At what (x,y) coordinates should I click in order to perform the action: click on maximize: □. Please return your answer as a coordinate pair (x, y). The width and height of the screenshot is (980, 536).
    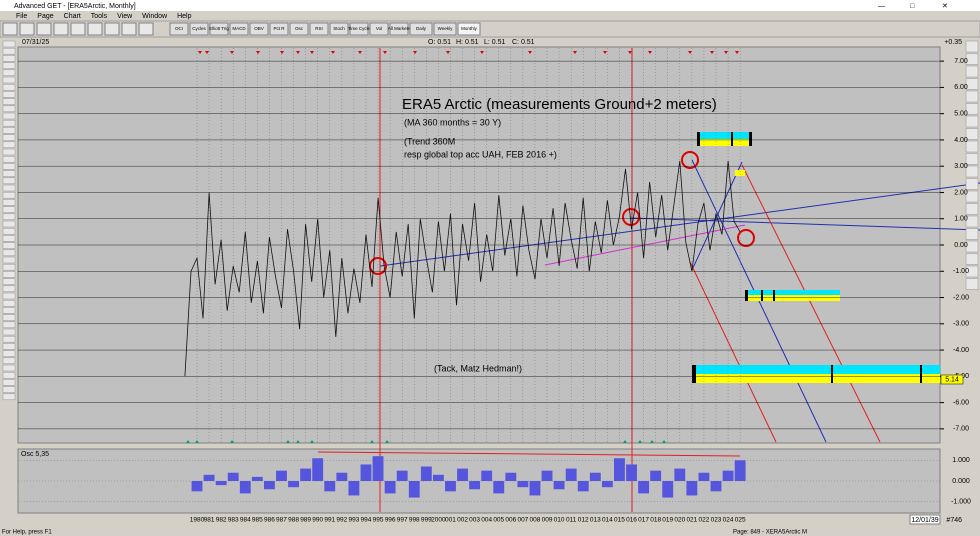
    Looking at the image, I should click on (912, 6).